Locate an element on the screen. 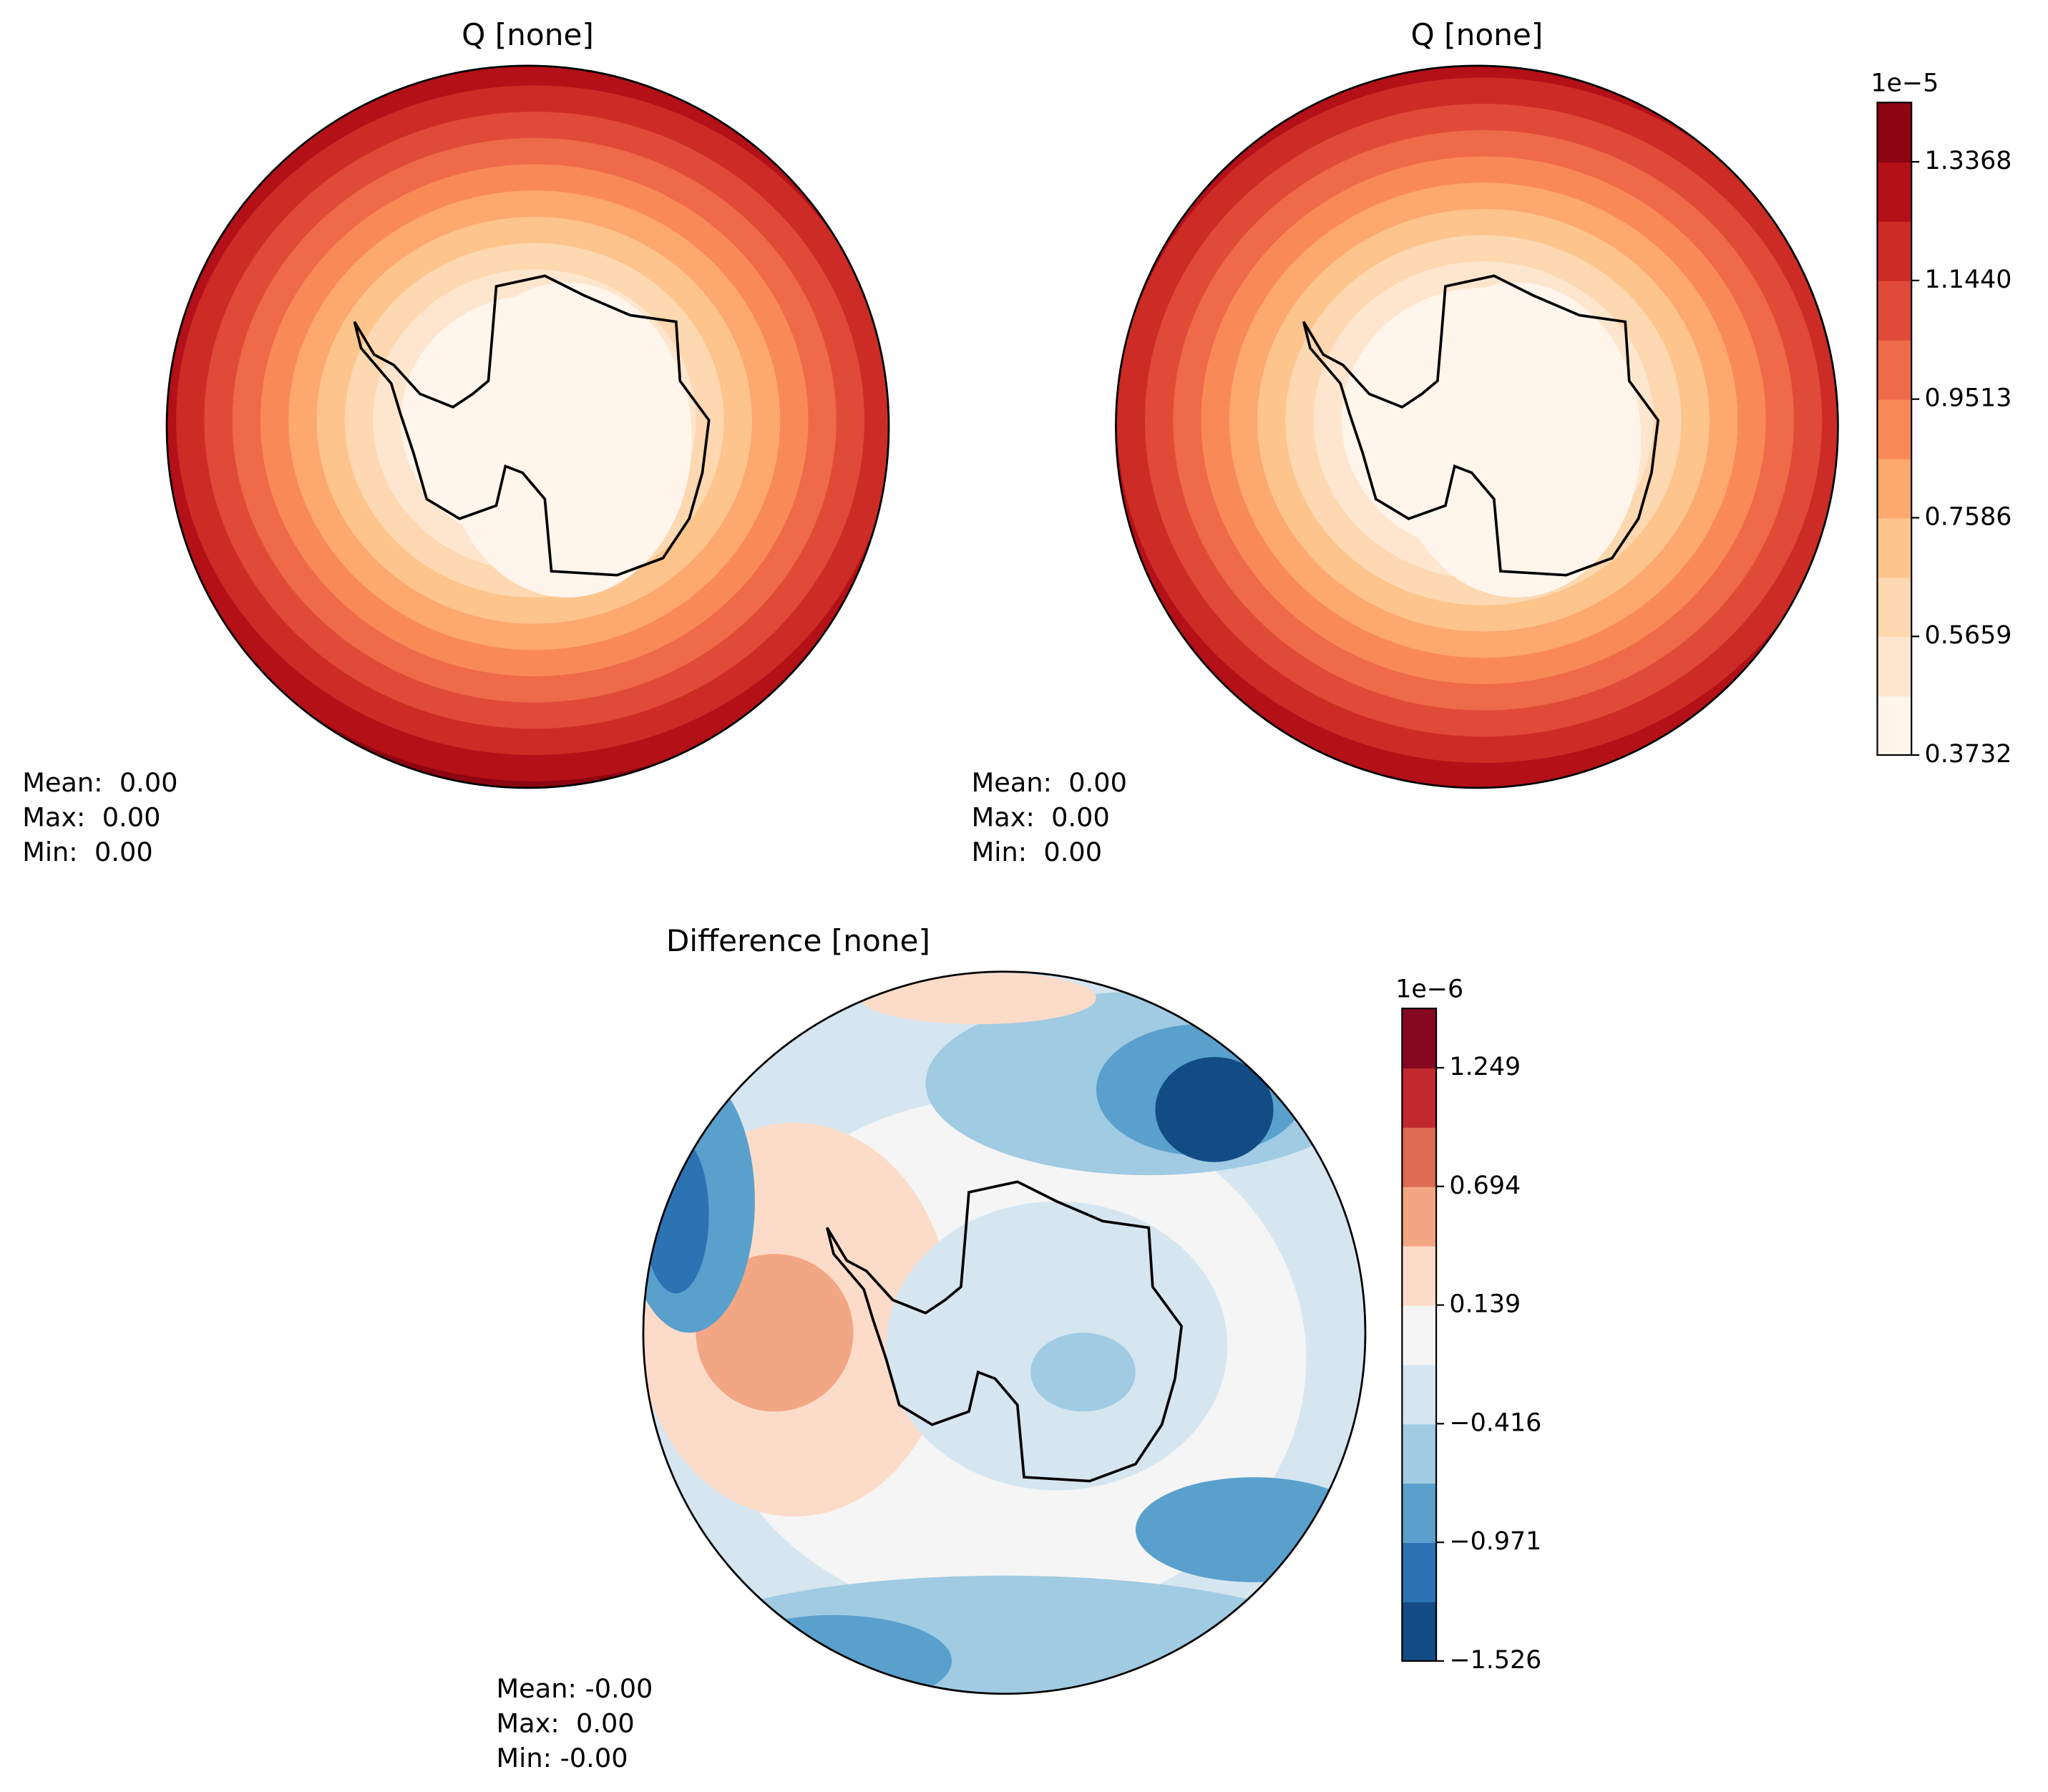  stat-line: Min: -0.00 is located at coordinates (562, 1758).